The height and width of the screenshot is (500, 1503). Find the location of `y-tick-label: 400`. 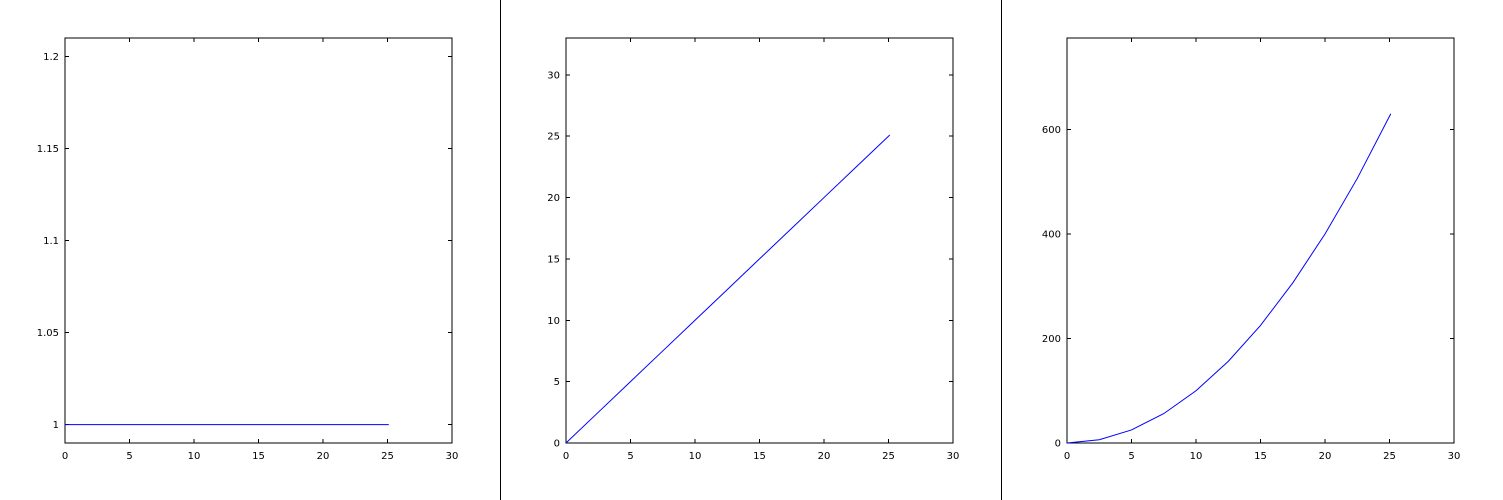

y-tick-label: 400 is located at coordinates (1051, 234).